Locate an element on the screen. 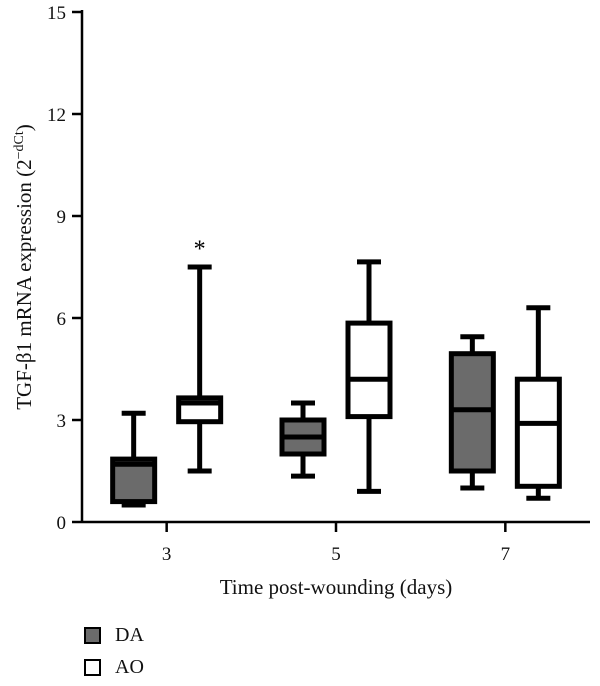  significance-asterisk: * is located at coordinates (200, 250).